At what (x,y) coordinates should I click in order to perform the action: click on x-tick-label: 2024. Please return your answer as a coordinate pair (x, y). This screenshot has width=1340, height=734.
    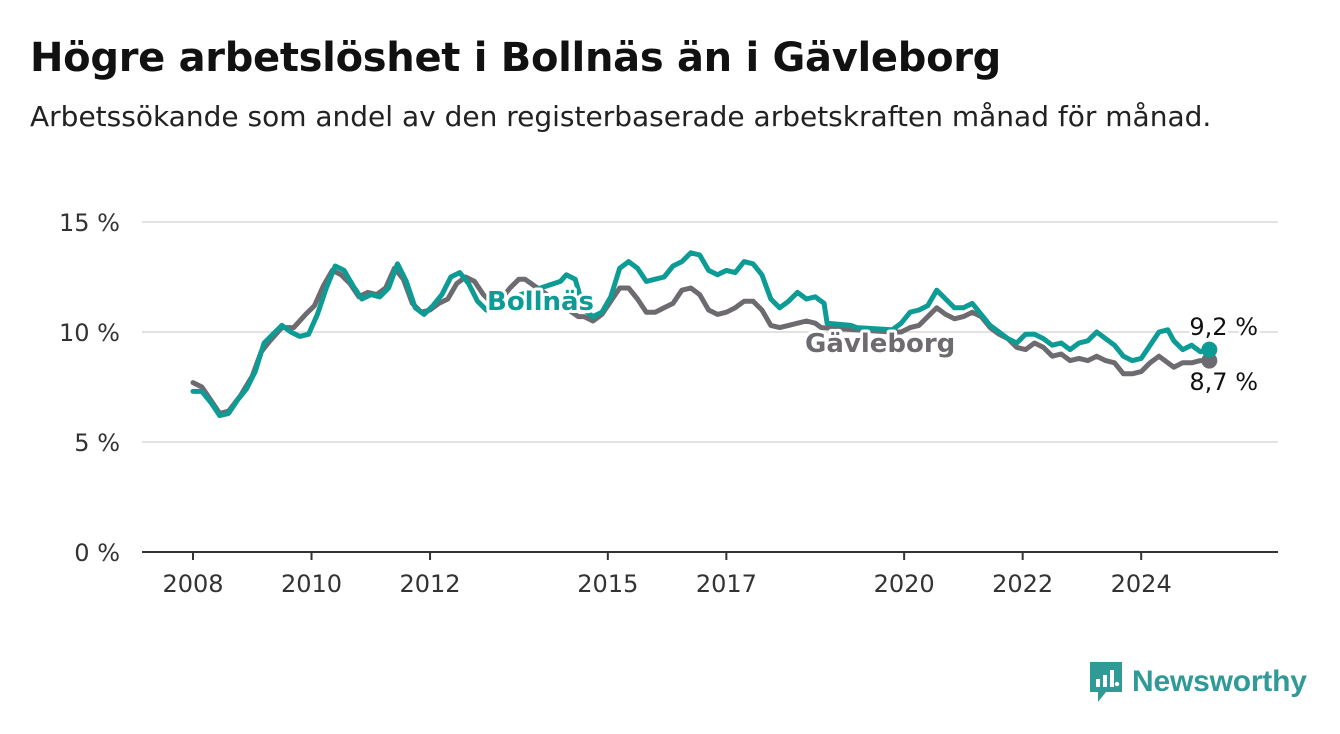
    Looking at the image, I should click on (1141, 584).